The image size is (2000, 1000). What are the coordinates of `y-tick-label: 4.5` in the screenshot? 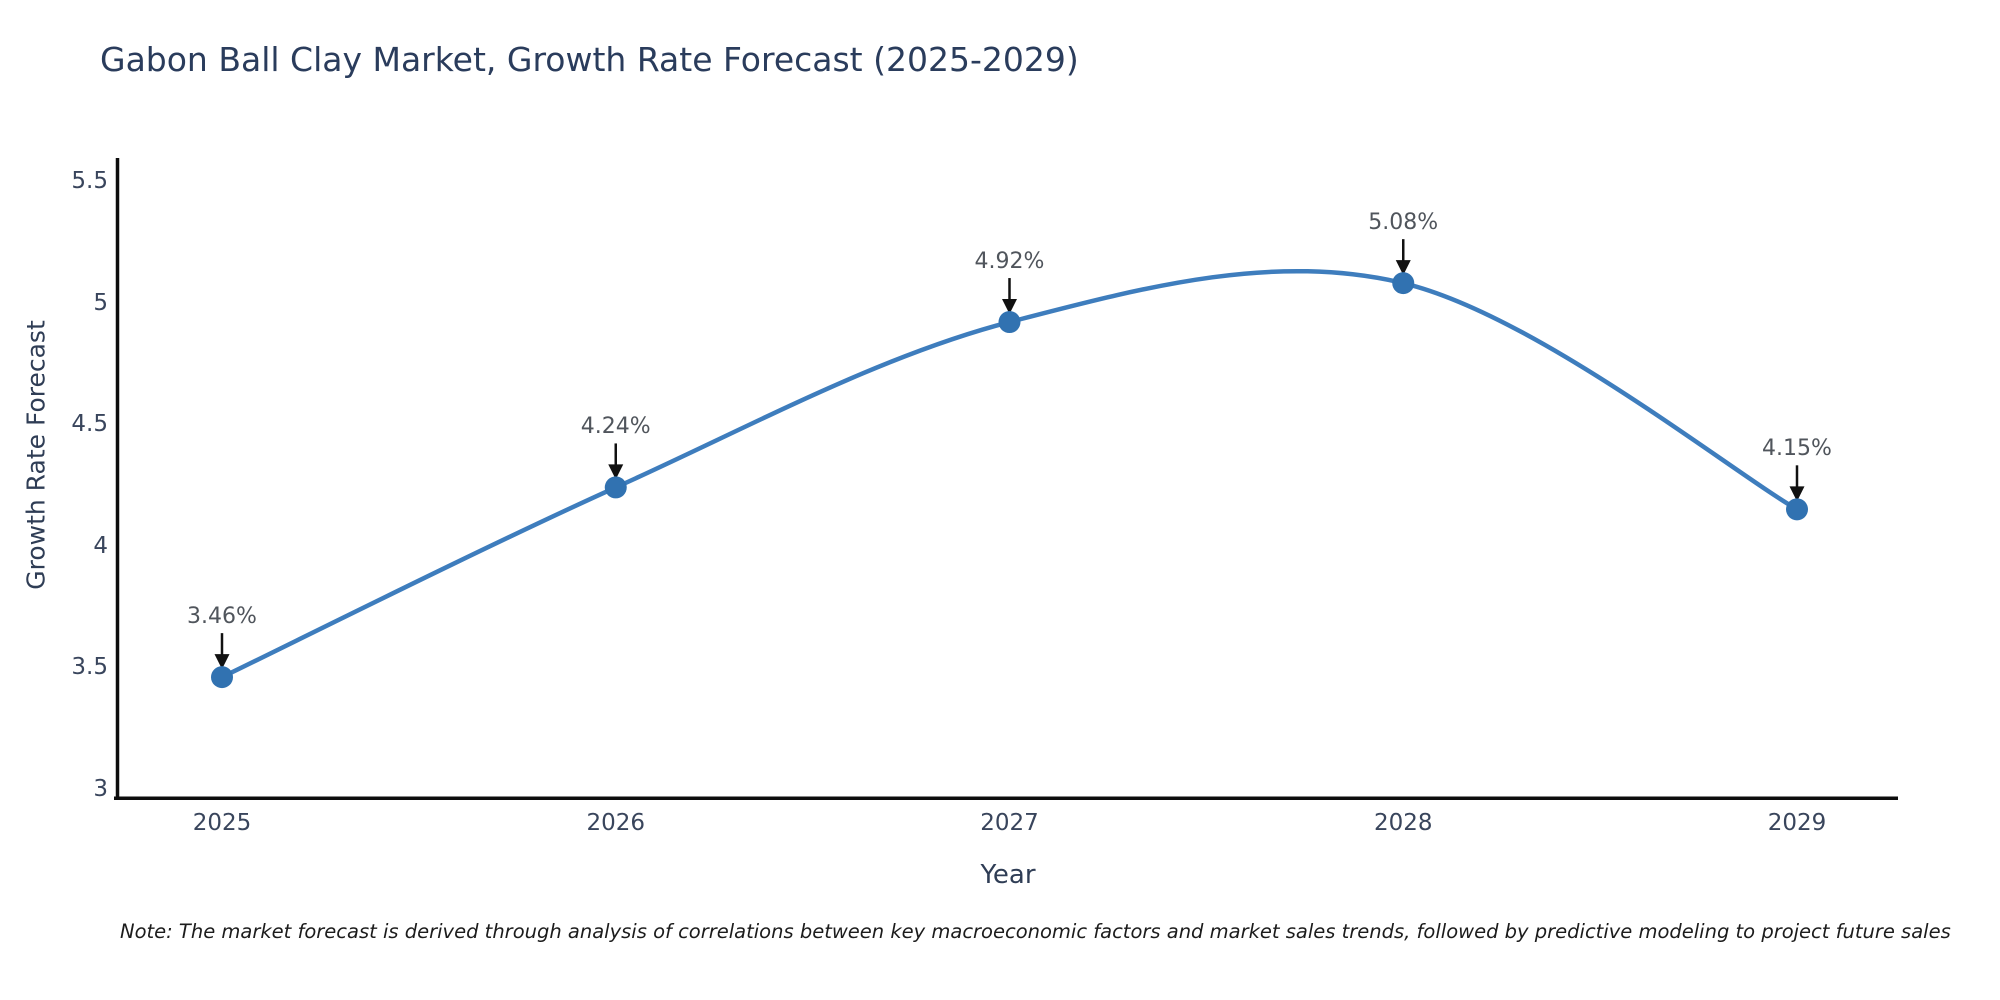 It's located at (89, 424).